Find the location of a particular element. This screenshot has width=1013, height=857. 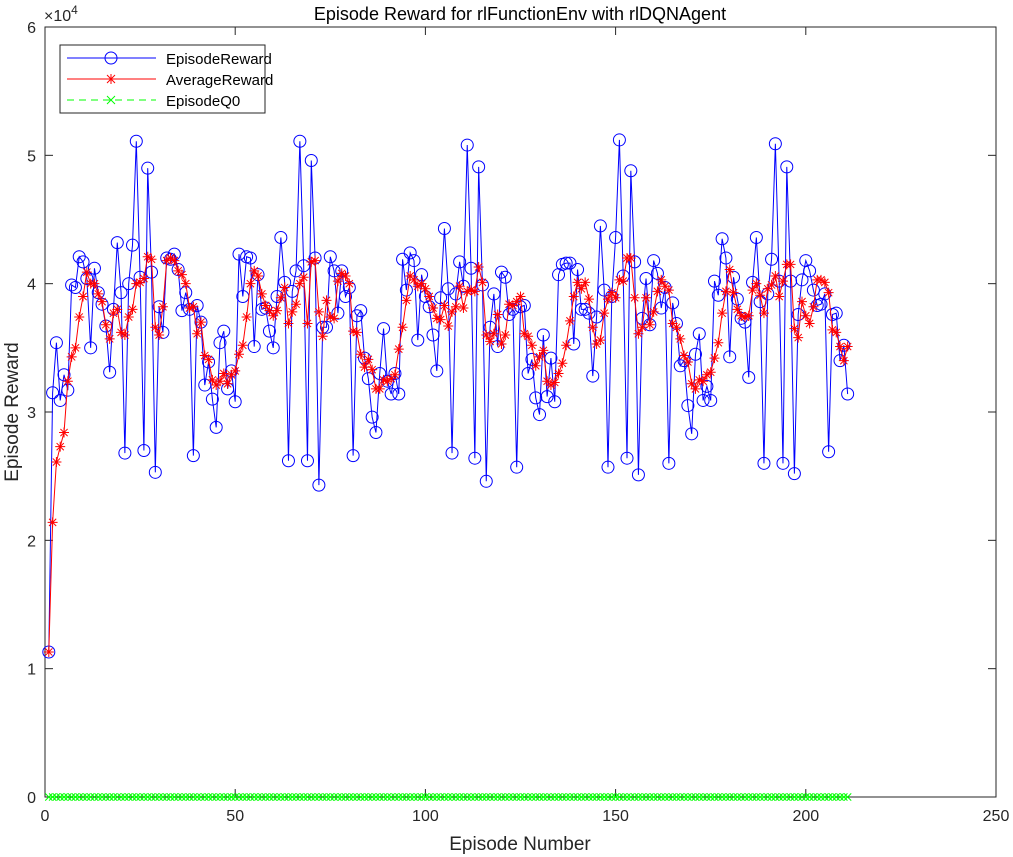

x-tick-label: 0 is located at coordinates (45, 816).